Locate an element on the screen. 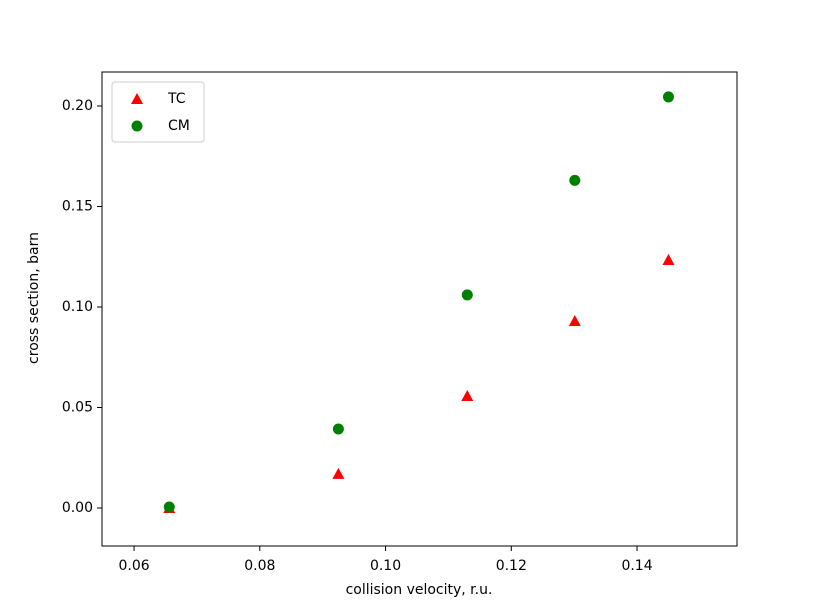 Image resolution: width=817 pixels, height=613 pixels. x-axis-label: collision velocity, r.u. is located at coordinates (419, 590).